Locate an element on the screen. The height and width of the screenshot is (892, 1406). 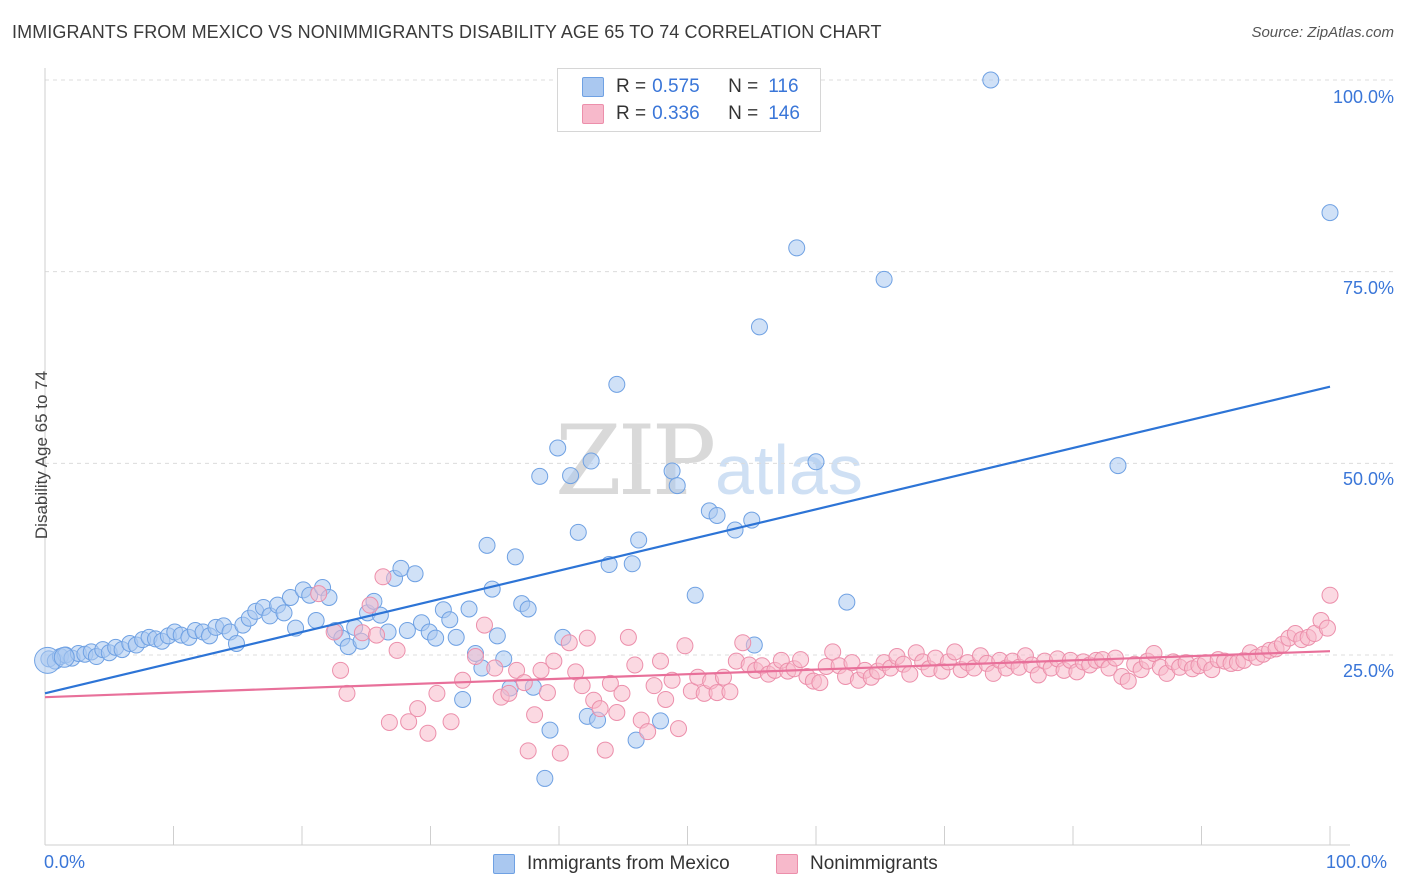
bottom-legend-item-mexico: Immigrants from Mexico is located at coordinates (611, 864).